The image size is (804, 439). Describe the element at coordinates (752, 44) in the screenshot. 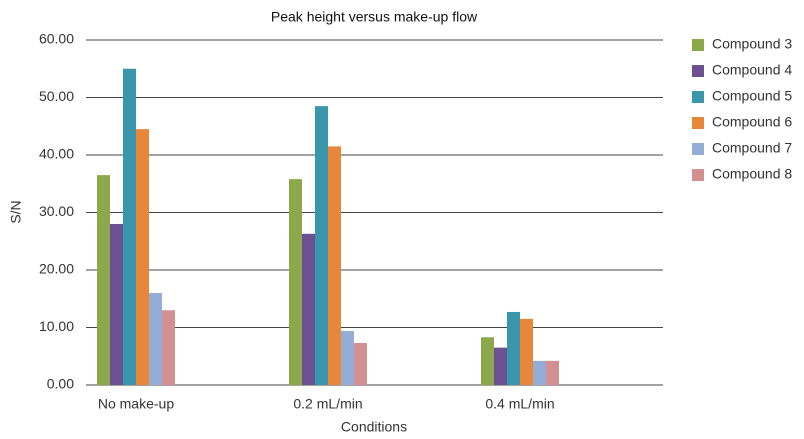

I see `legend-label: Compound 3` at that location.